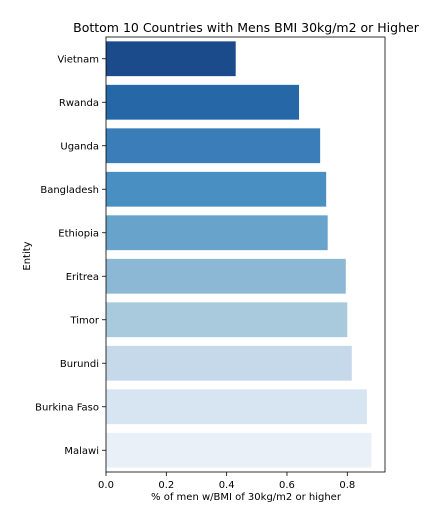 Image resolution: width=433 pixels, height=525 pixels. Describe the element at coordinates (106, 485) in the screenshot. I see `x-tick-label: 0.0` at that location.